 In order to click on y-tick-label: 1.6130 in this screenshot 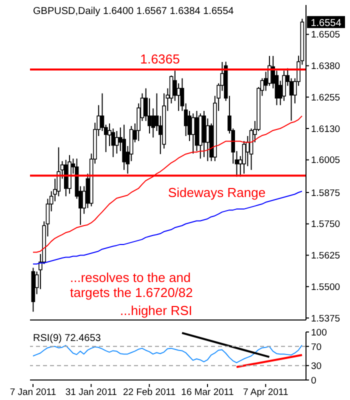, I will do `click(325, 129)`.